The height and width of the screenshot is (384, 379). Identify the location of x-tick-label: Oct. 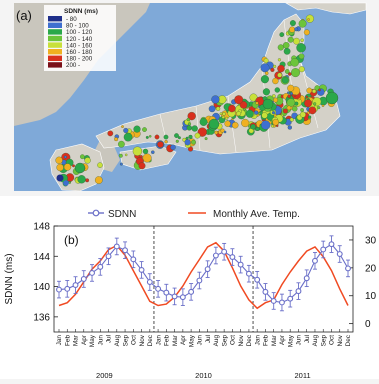
(233, 340).